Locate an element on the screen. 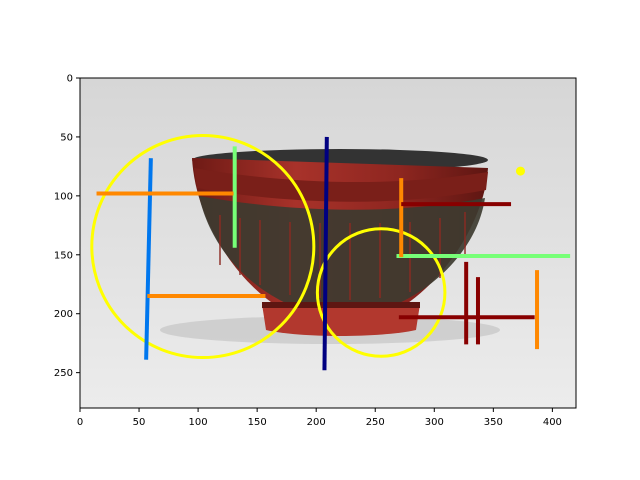  x-tick-label: 150 is located at coordinates (257, 422).